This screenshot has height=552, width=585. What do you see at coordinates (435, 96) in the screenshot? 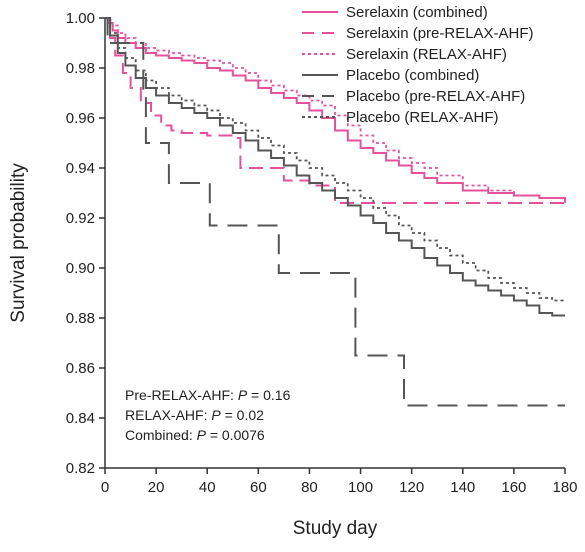
I see `legend-label: Placebo (pre-RELAX-AHF)` at bounding box center [435, 96].